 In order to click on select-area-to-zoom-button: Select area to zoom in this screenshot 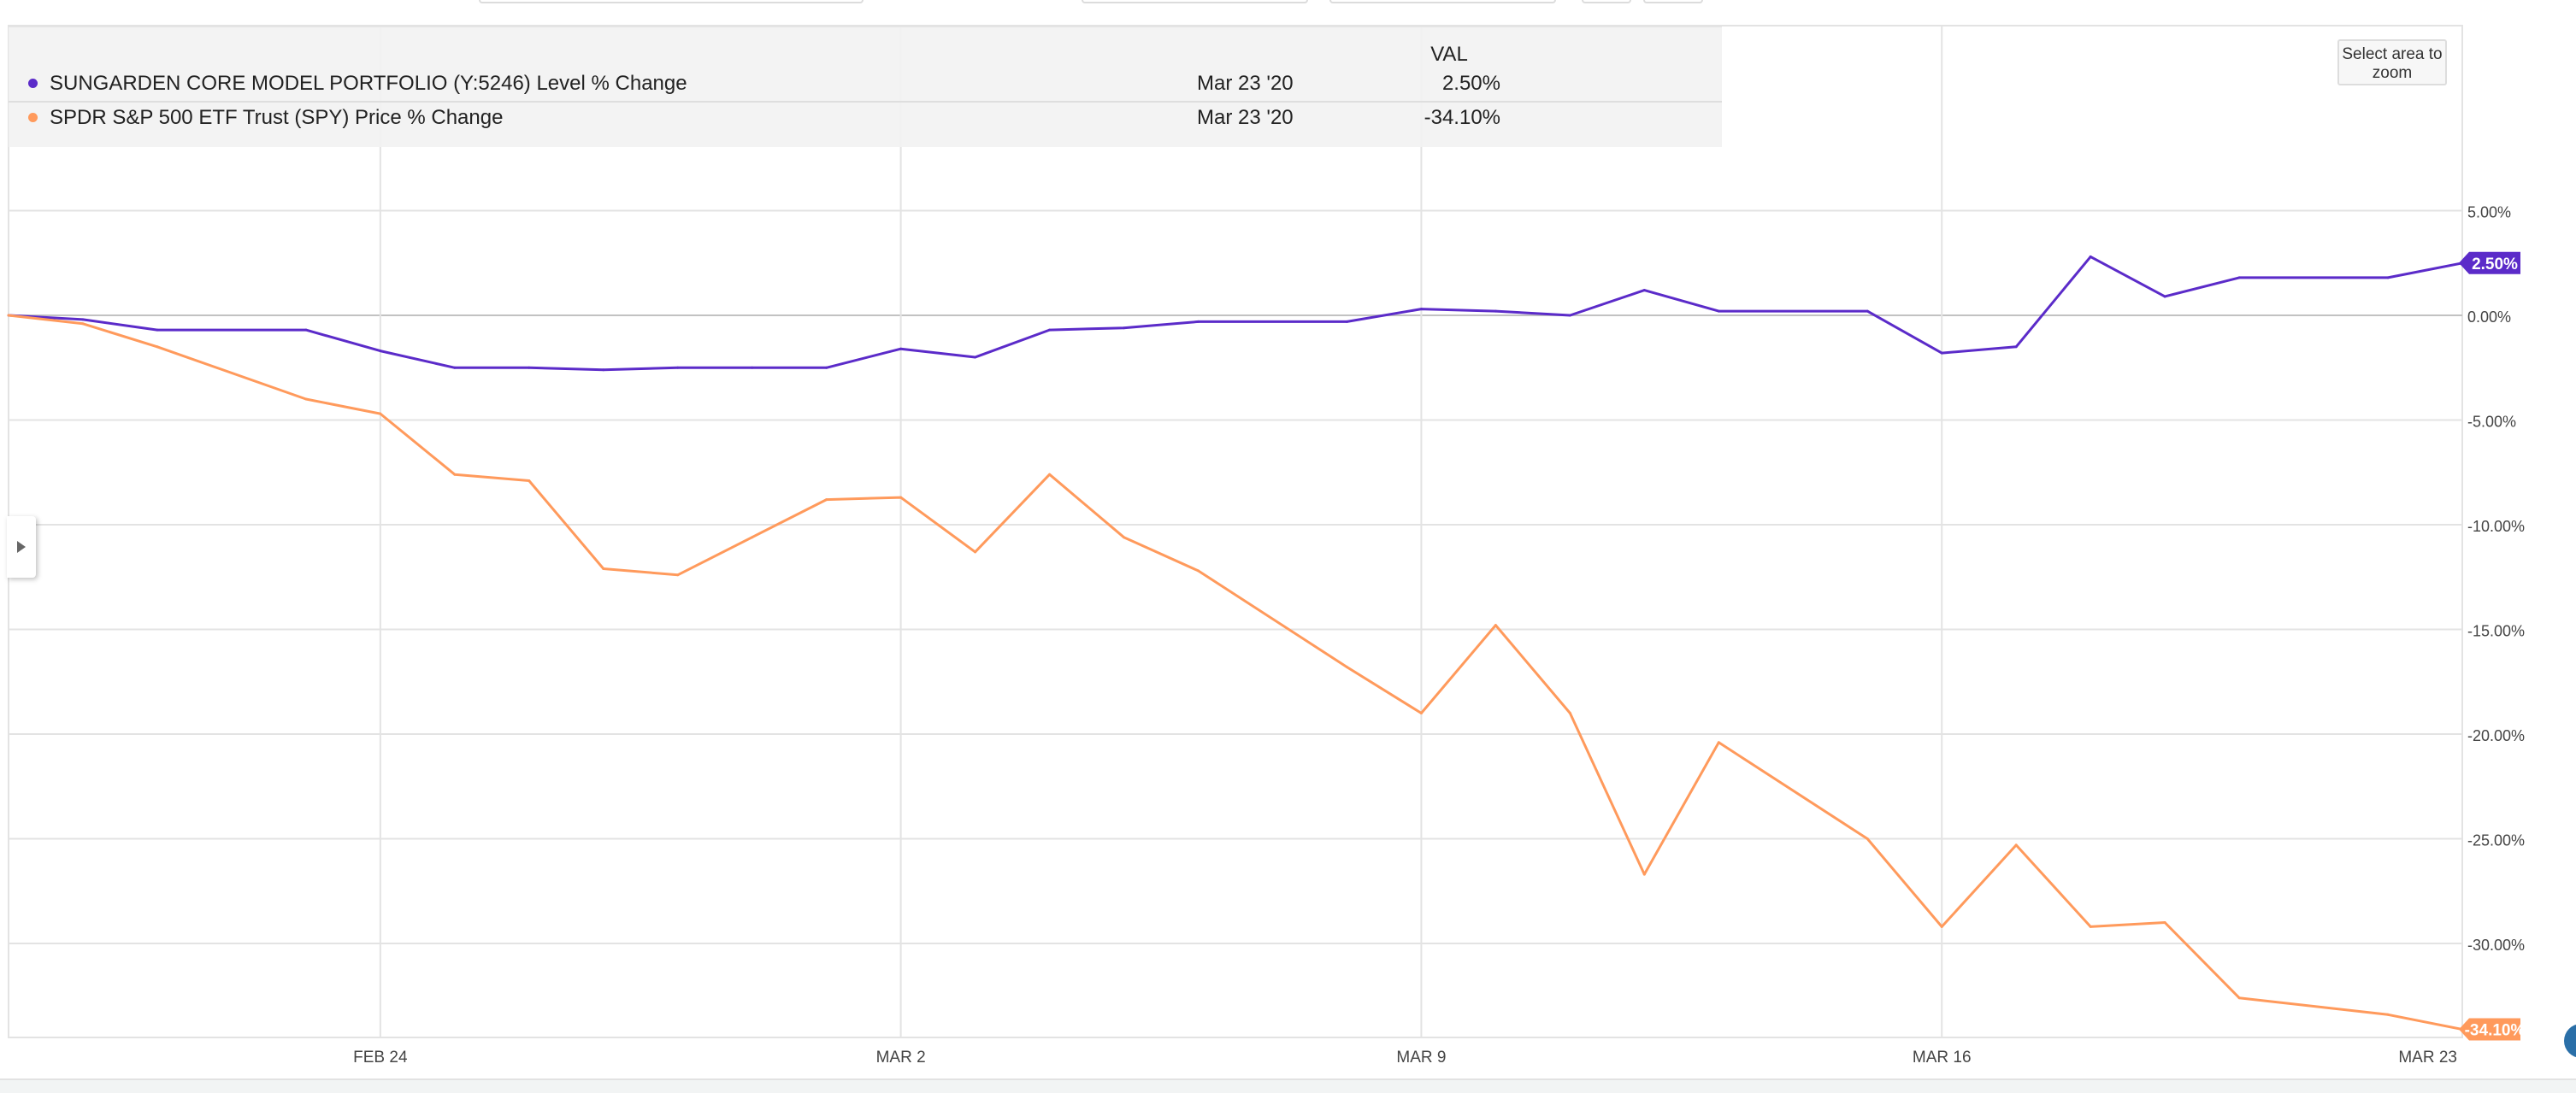, I will do `click(2392, 62)`.